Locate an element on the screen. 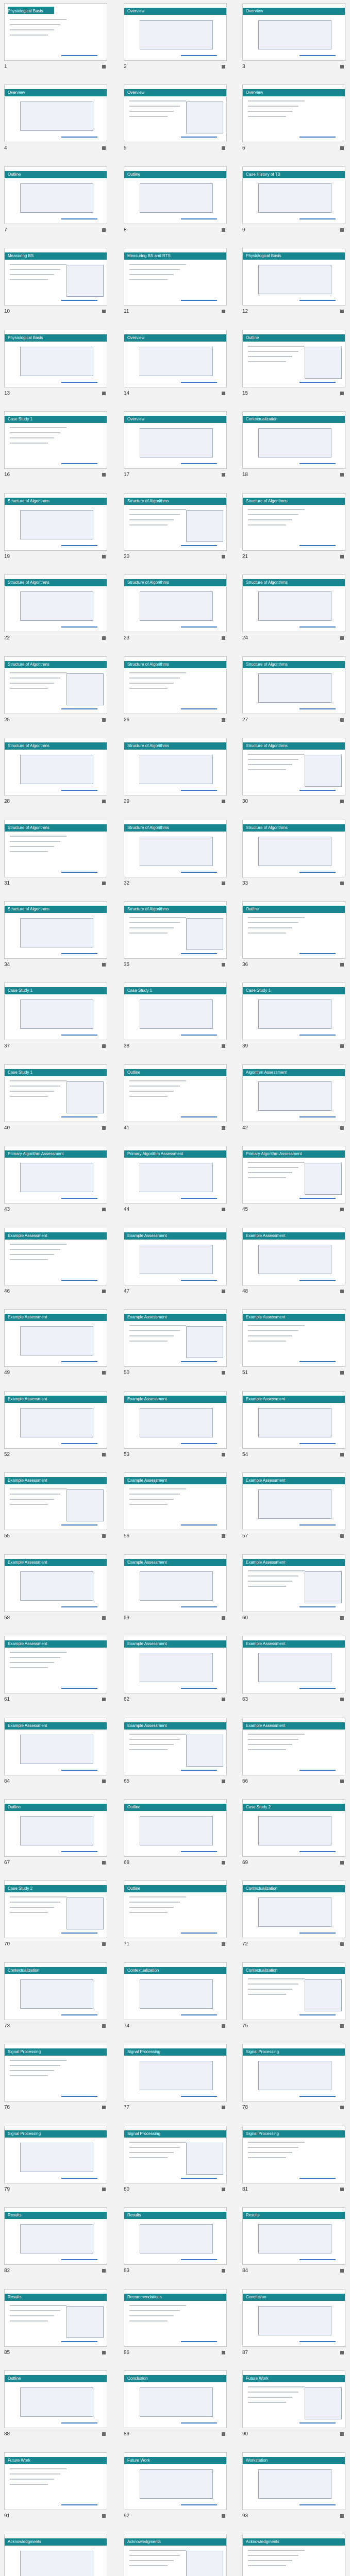 The height and width of the screenshot is (2576, 350). slide-thumbnail: Recommendations is located at coordinates (175, 2318).